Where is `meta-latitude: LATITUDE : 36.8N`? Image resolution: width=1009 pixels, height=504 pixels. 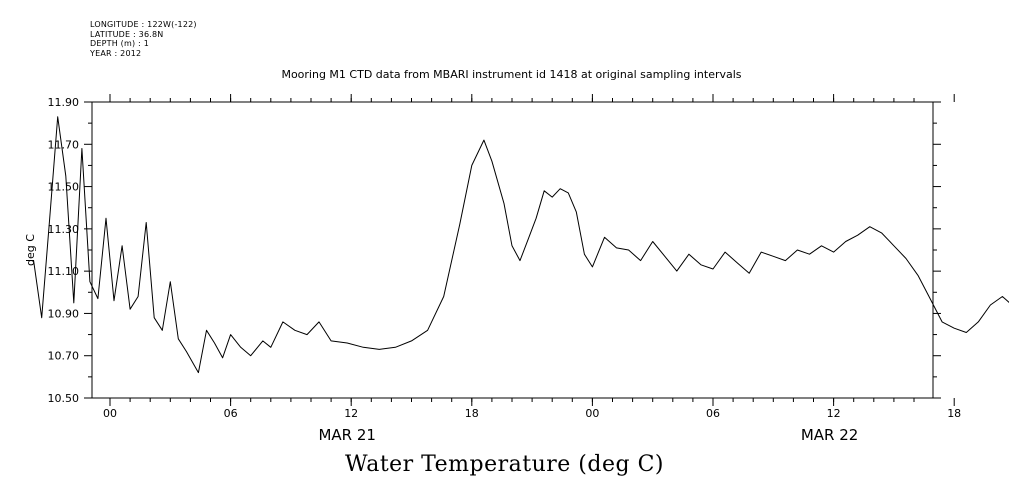 meta-latitude: LATITUDE : 36.8N is located at coordinates (127, 34).